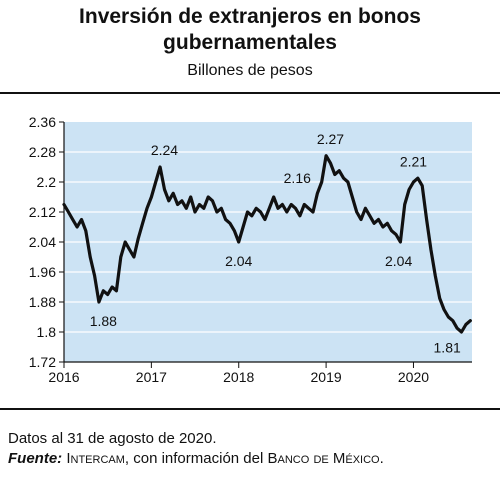 Image resolution: width=500 pixels, height=484 pixels. What do you see at coordinates (447, 347) in the screenshot?
I see `data-label: 1.81` at bounding box center [447, 347].